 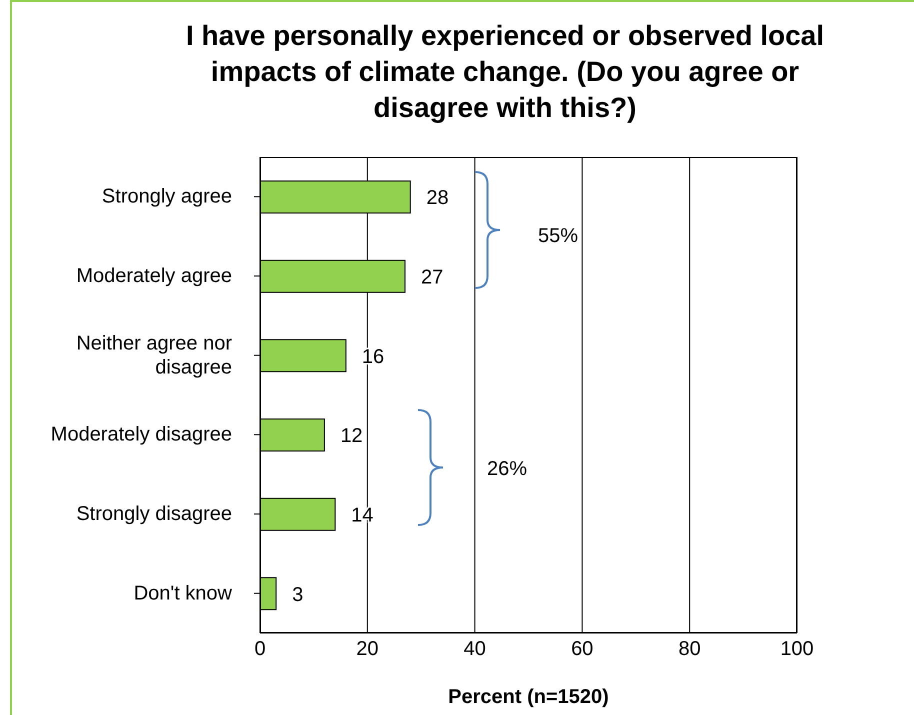 What do you see at coordinates (797, 649) in the screenshot?
I see `x-tick-label: 100` at bounding box center [797, 649].